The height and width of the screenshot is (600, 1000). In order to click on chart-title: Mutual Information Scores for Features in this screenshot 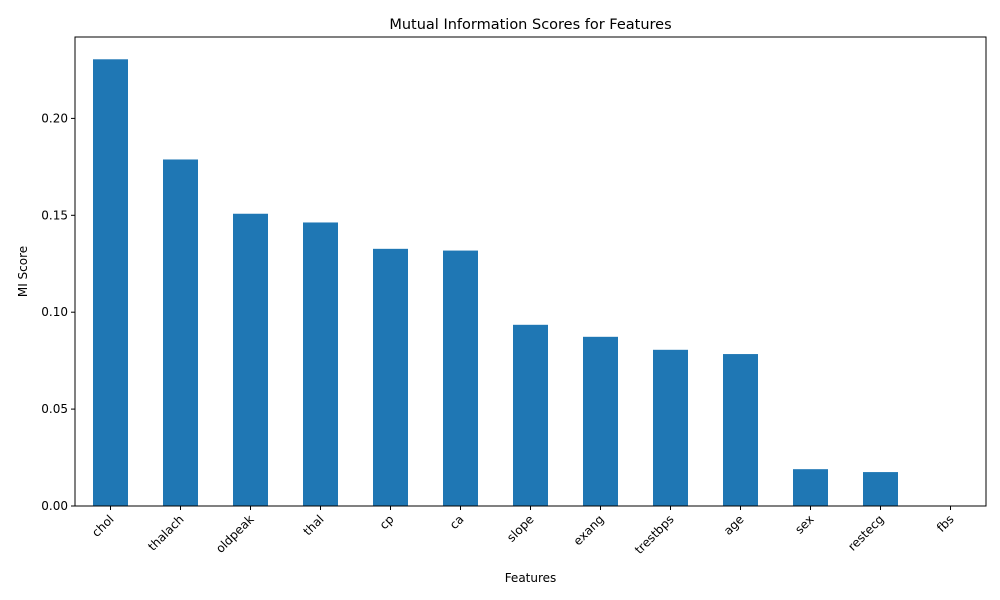, I will do `click(530, 25)`.